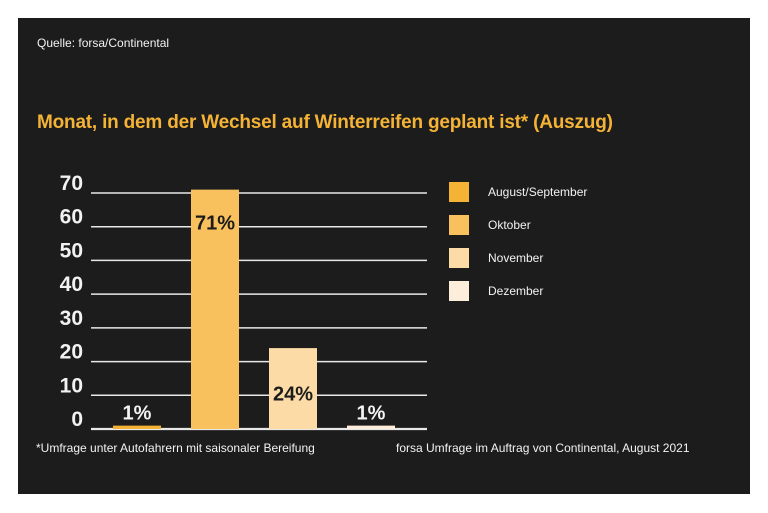  What do you see at coordinates (71, 284) in the screenshot?
I see `y-tick-label: 40` at bounding box center [71, 284].